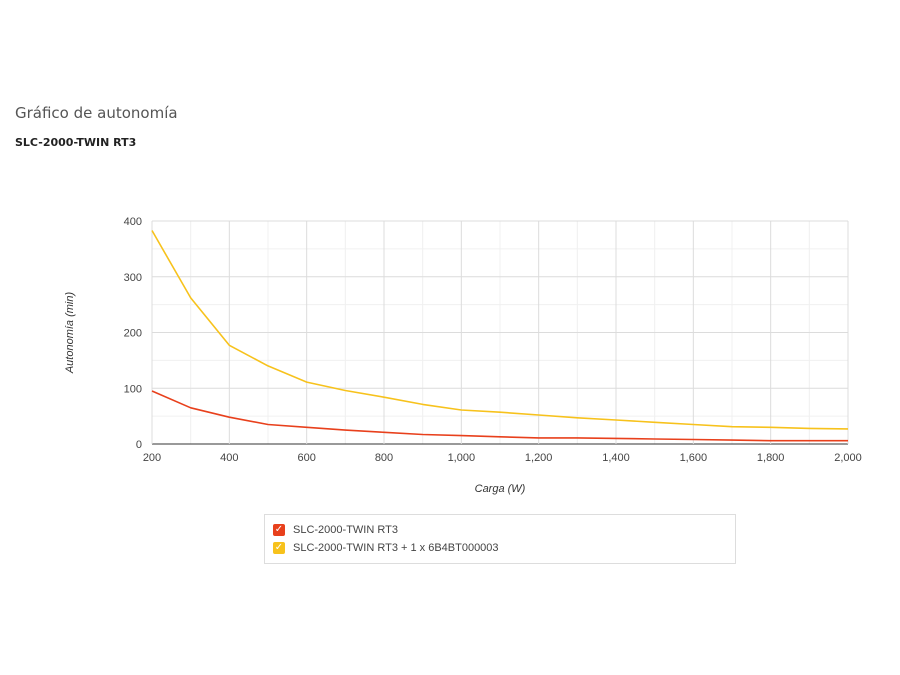 This screenshot has height=675, width=900. What do you see at coordinates (70, 333) in the screenshot?
I see `y-axis-title: Autonomía (min)` at bounding box center [70, 333].